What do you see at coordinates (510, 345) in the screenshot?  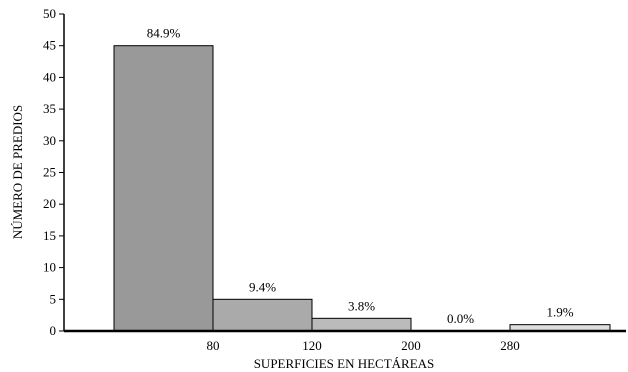 I see `x-tick-label: 280` at bounding box center [510, 345].